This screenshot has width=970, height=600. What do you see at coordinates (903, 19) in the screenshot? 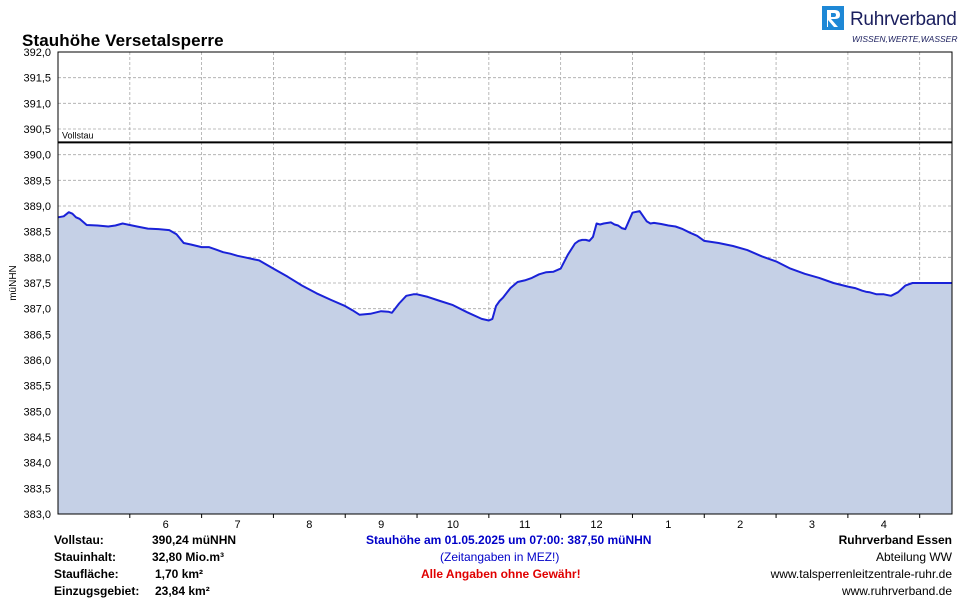
I see `logo-wordmark: Ruhrverband` at bounding box center [903, 19].